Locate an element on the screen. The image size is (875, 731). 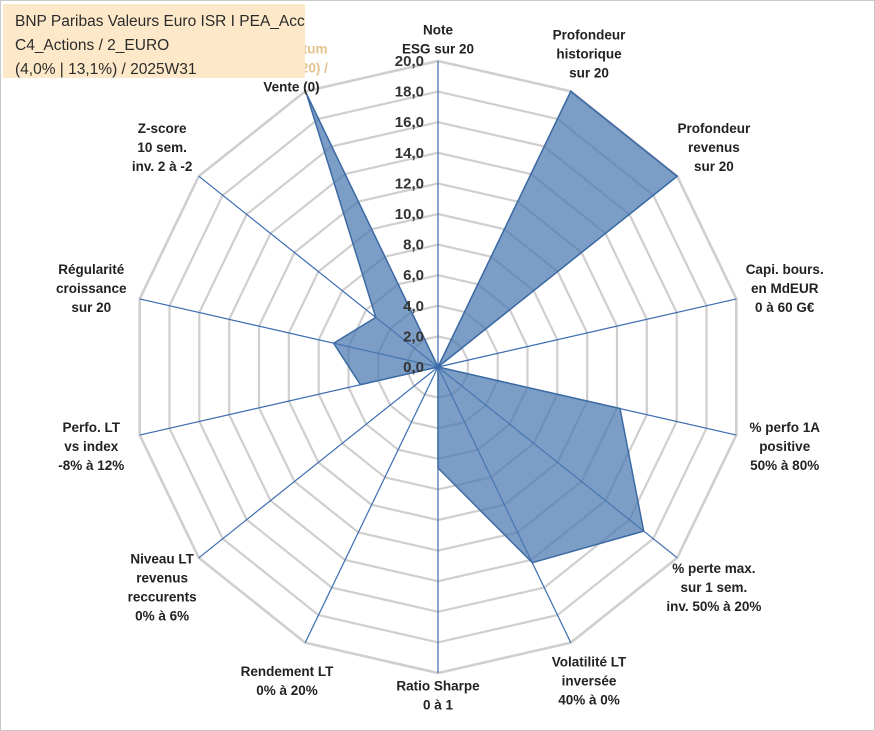
radial-tick-label: 16,0 is located at coordinates (409, 122).